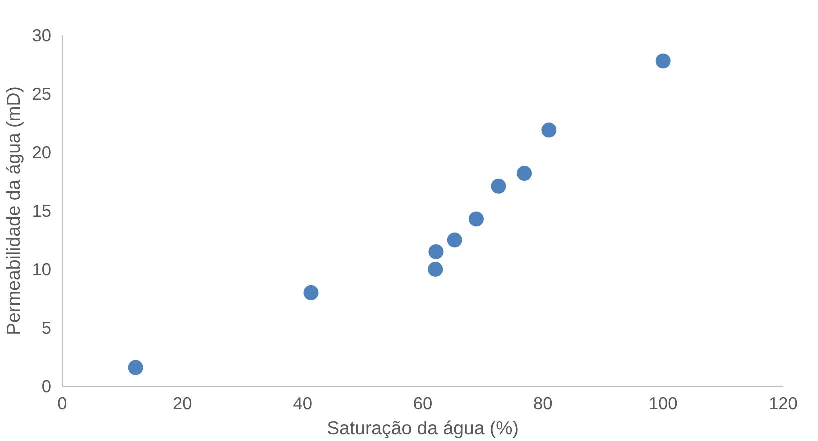 This screenshot has height=441, width=818. I want to click on x-tick-label: 60, so click(423, 404).